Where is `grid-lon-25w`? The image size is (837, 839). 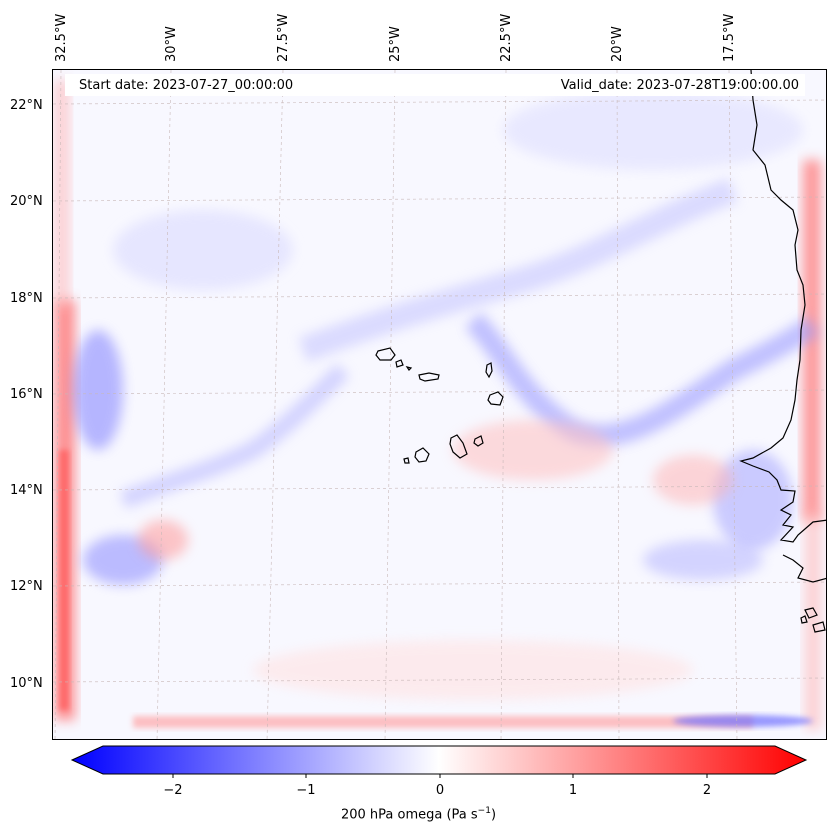
grid-lon-25w is located at coordinates (390, 404).